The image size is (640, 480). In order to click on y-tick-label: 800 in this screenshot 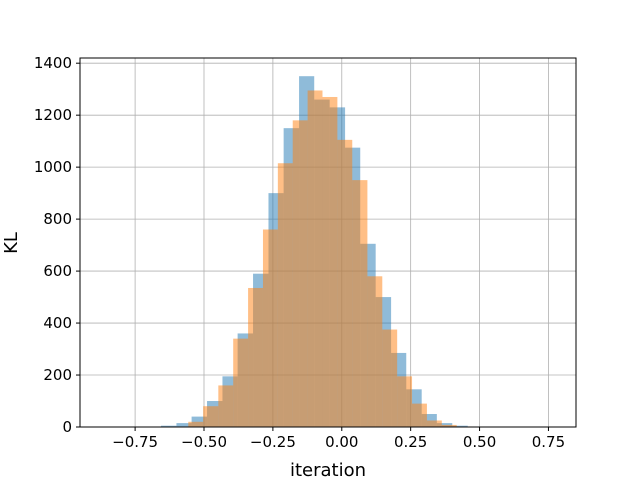, I will do `click(57, 219)`.